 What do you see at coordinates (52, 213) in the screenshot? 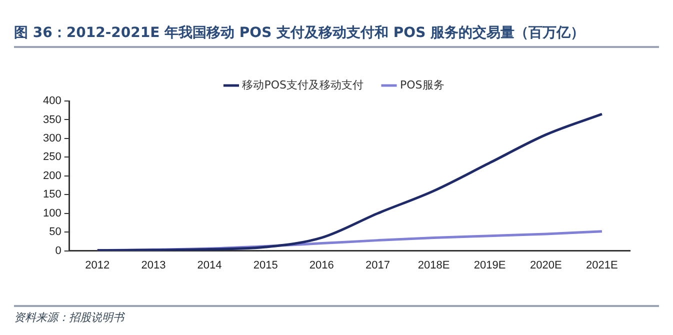
I see `y-tick-label: 100` at bounding box center [52, 213].